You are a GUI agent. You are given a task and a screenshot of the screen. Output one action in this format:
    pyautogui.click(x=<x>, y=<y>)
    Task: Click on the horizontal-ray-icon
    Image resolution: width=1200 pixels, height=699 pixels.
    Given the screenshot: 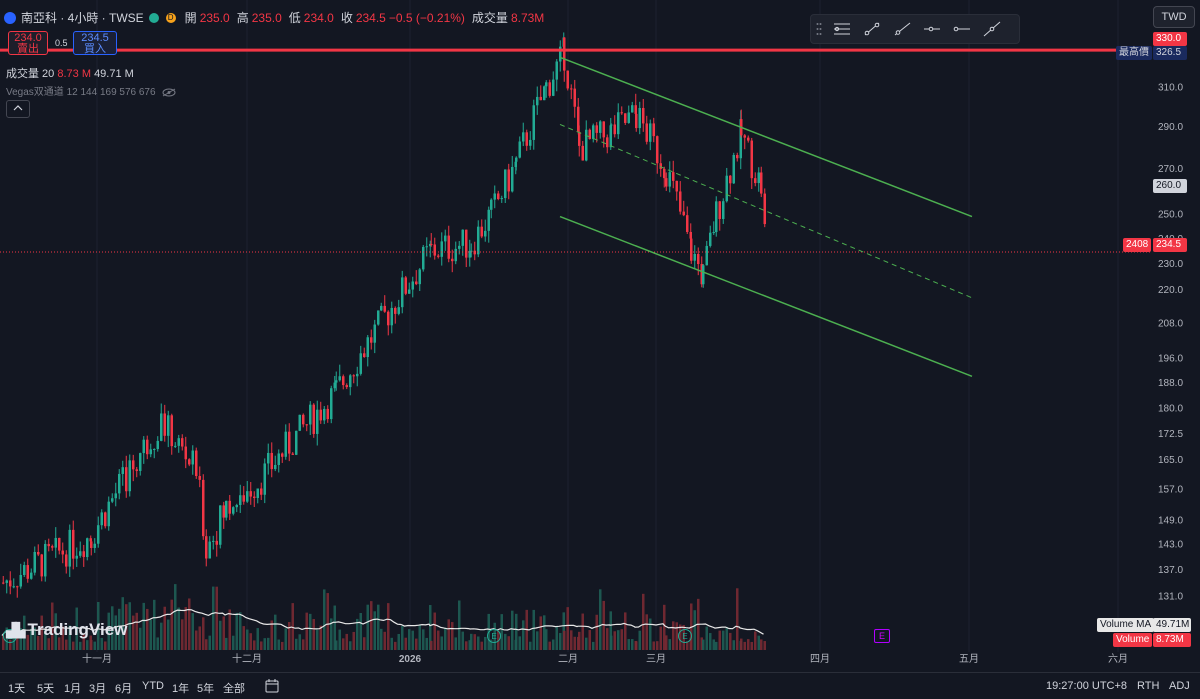 What is the action you would take?
    pyautogui.click(x=932, y=29)
    